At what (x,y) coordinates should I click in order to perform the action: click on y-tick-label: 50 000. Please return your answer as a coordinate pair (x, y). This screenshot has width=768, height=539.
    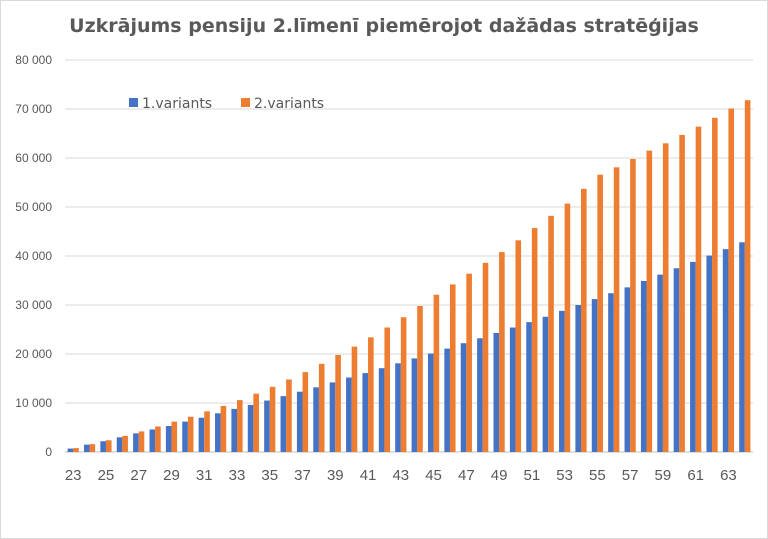
    Looking at the image, I should click on (33, 207).